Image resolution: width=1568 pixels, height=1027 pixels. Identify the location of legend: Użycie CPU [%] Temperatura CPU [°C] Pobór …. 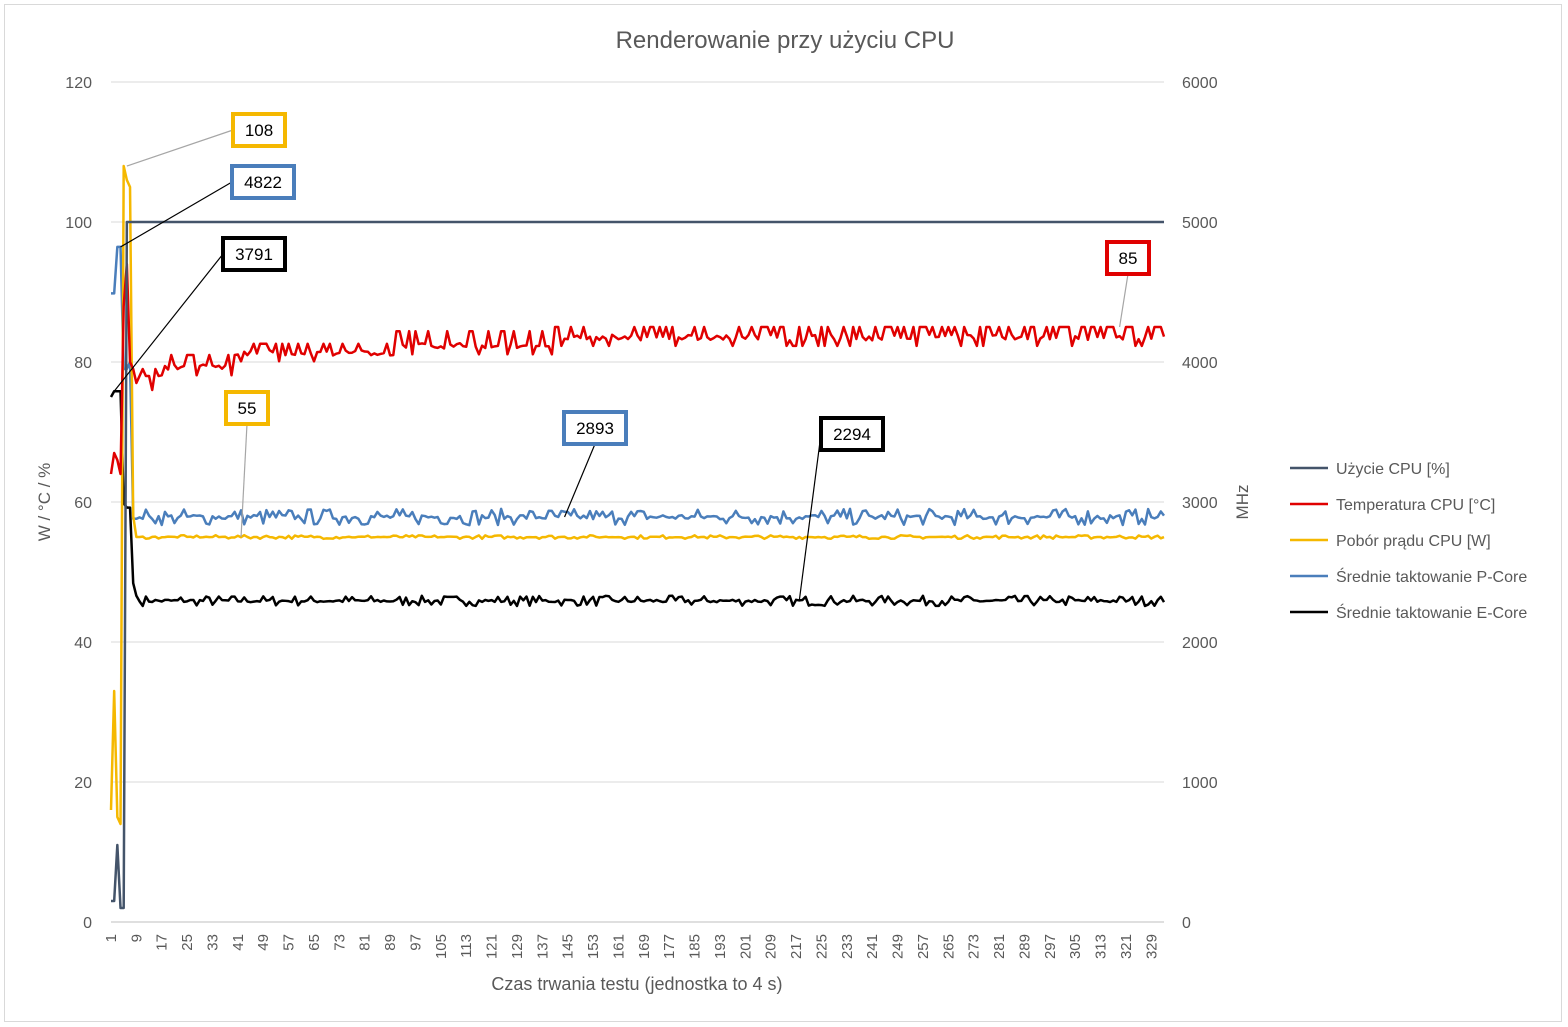
(1408, 541).